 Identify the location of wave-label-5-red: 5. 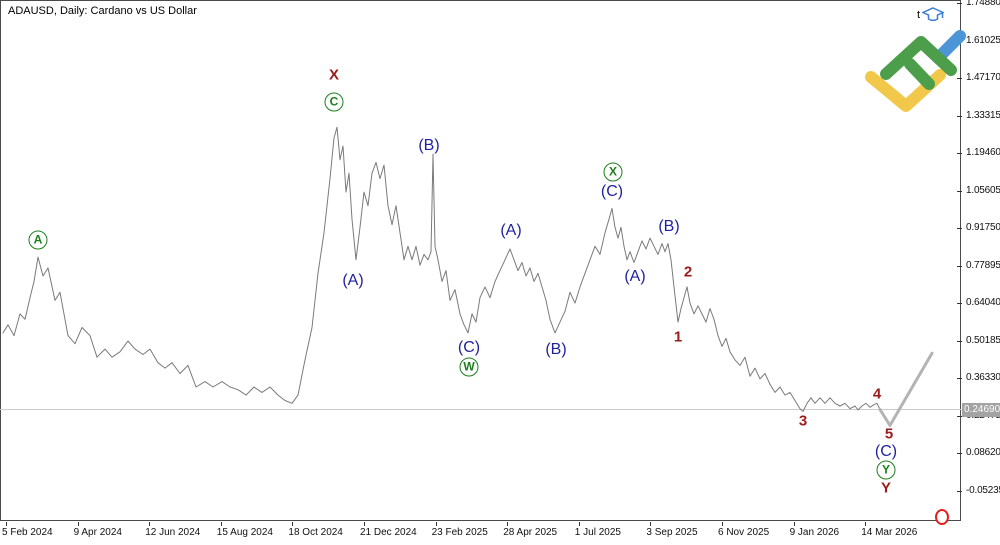
(889, 434).